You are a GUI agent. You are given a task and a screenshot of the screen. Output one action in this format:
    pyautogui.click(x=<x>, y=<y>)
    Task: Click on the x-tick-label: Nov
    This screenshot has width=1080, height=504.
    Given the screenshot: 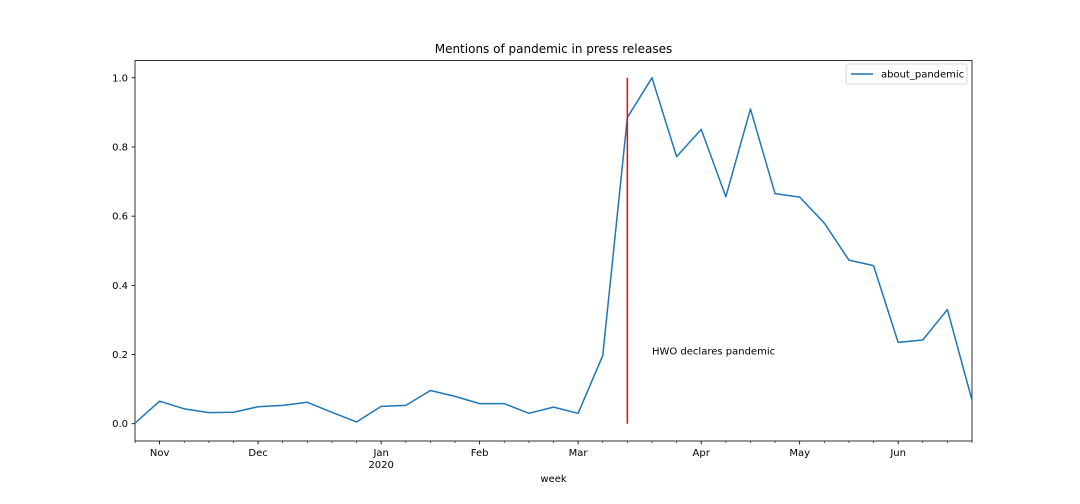 What is the action you would take?
    pyautogui.click(x=160, y=453)
    